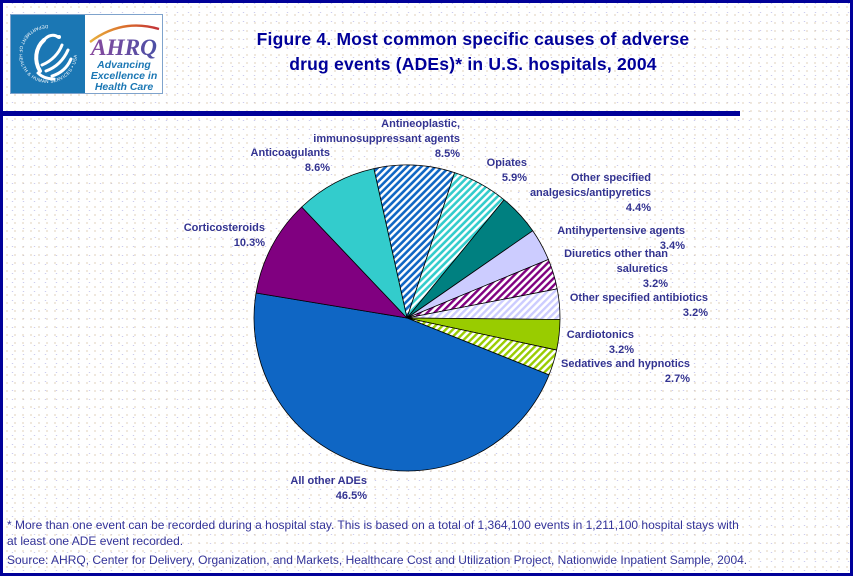 This screenshot has width=853, height=576. Describe the element at coordinates (317, 168) in the screenshot. I see `label-anticoagulants-line: 8.6%` at that location.